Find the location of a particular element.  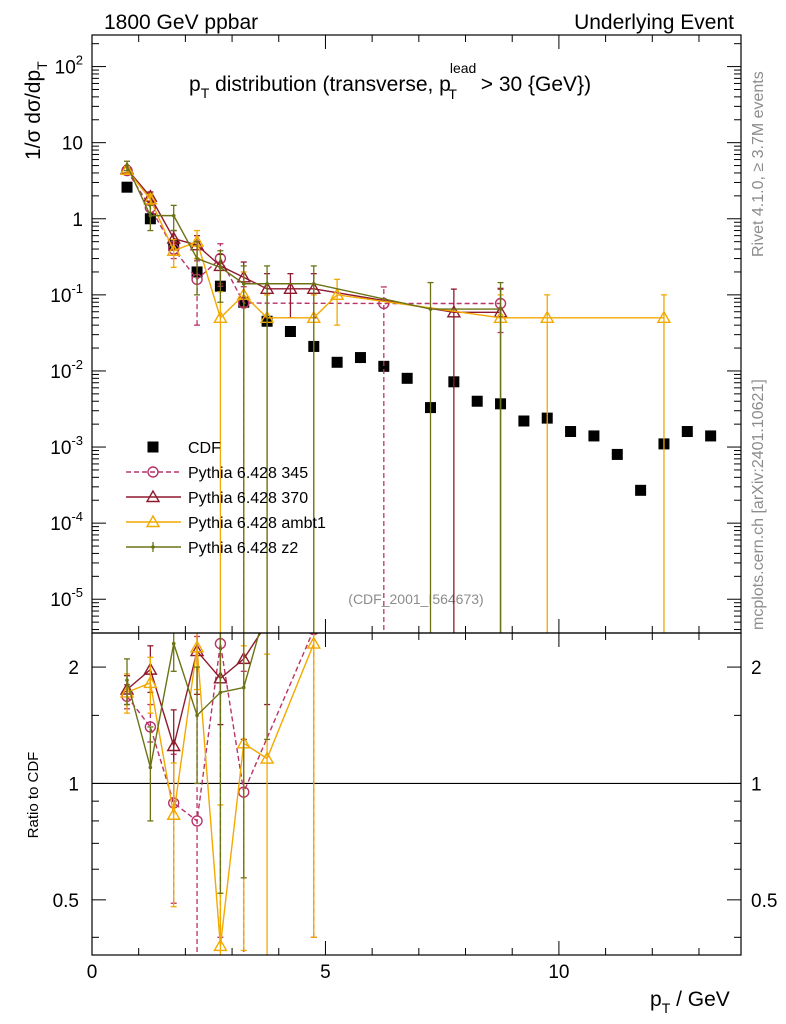

analysis-watermark: (CDF_2001_I564673) is located at coordinates (415, 599).